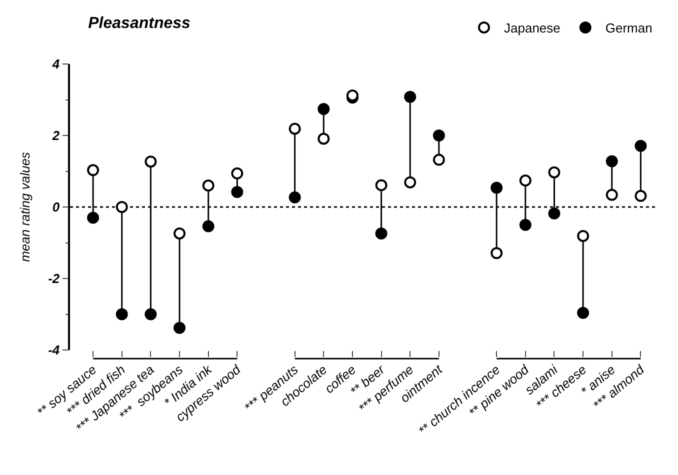 This screenshot has height=475, width=678. What do you see at coordinates (25, 207) in the screenshot?
I see `y-axis-title: mean rating values` at bounding box center [25, 207].